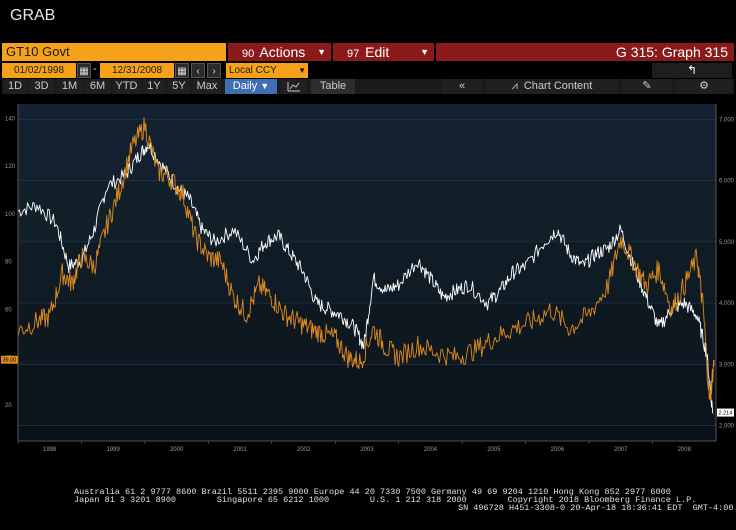 The image size is (736, 530). Describe the element at coordinates (685, 450) in the screenshot. I see `x-tick-label: 2008` at that location.